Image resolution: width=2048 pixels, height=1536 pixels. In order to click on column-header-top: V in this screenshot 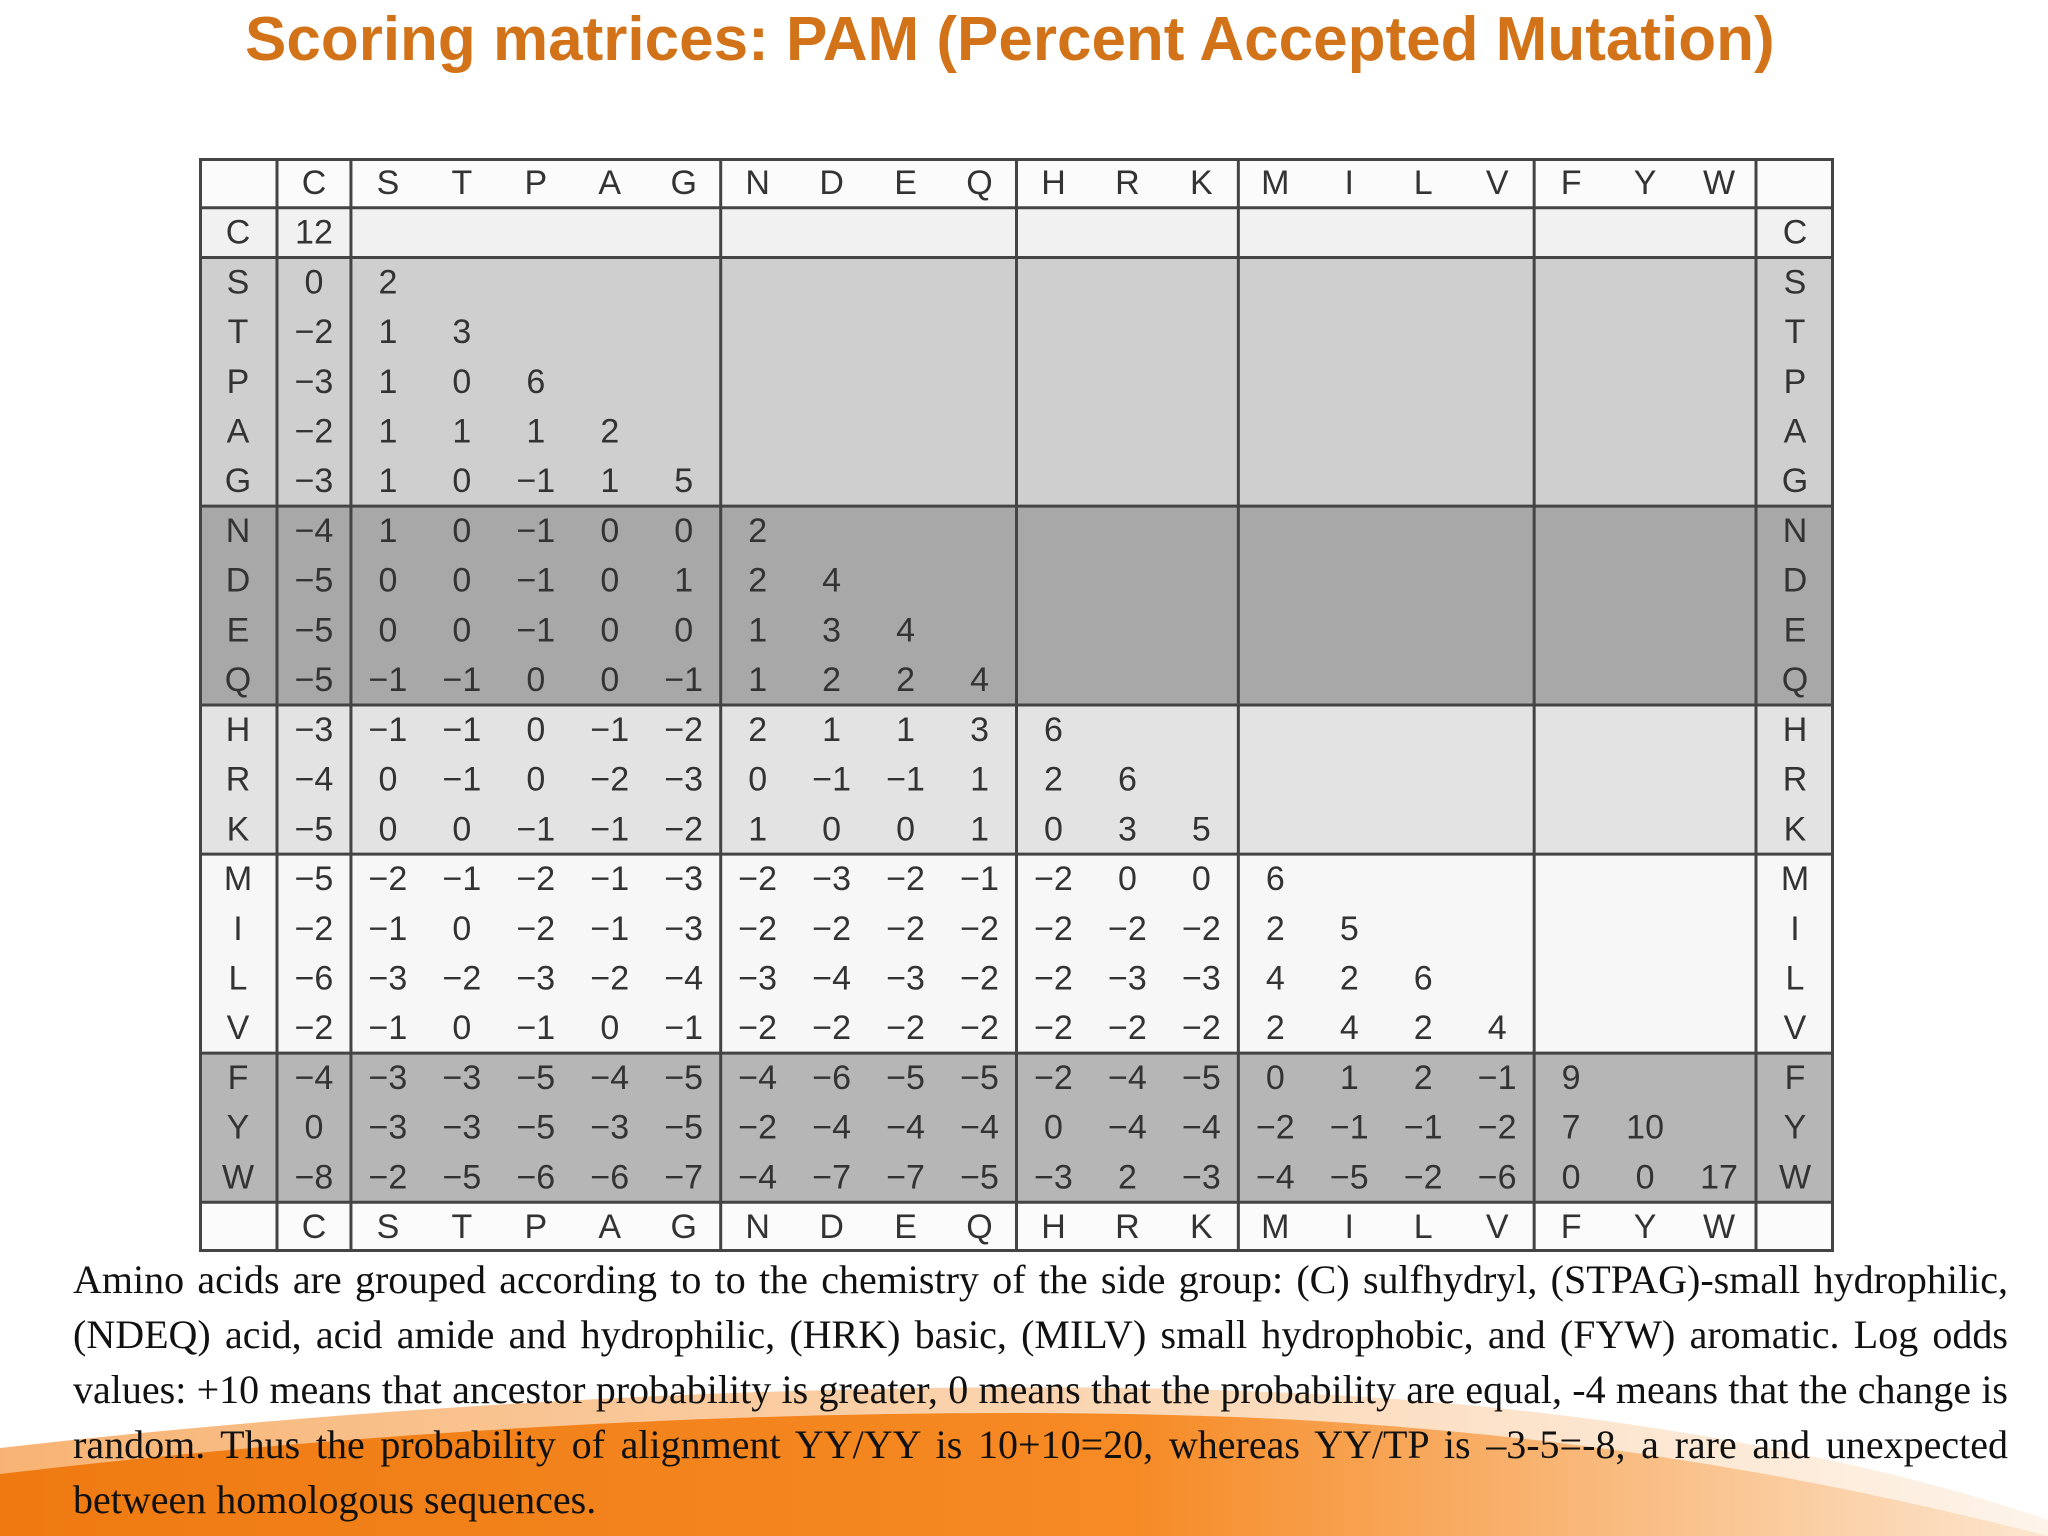, I will do `click(1497, 183)`.